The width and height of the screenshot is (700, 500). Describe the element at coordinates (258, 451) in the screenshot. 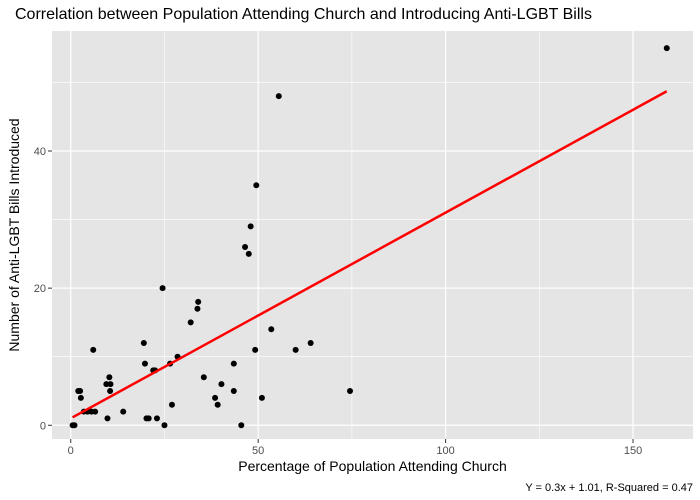

I see `x-tick-label: 50` at that location.